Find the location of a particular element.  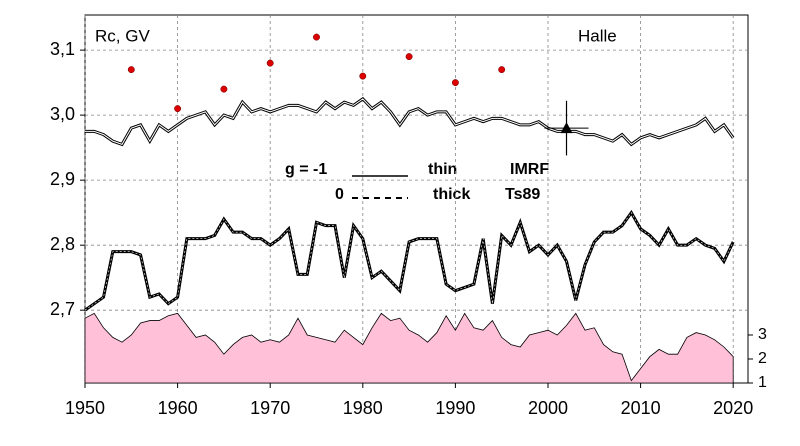

y-tick-label: 2,8 is located at coordinates (62, 244).